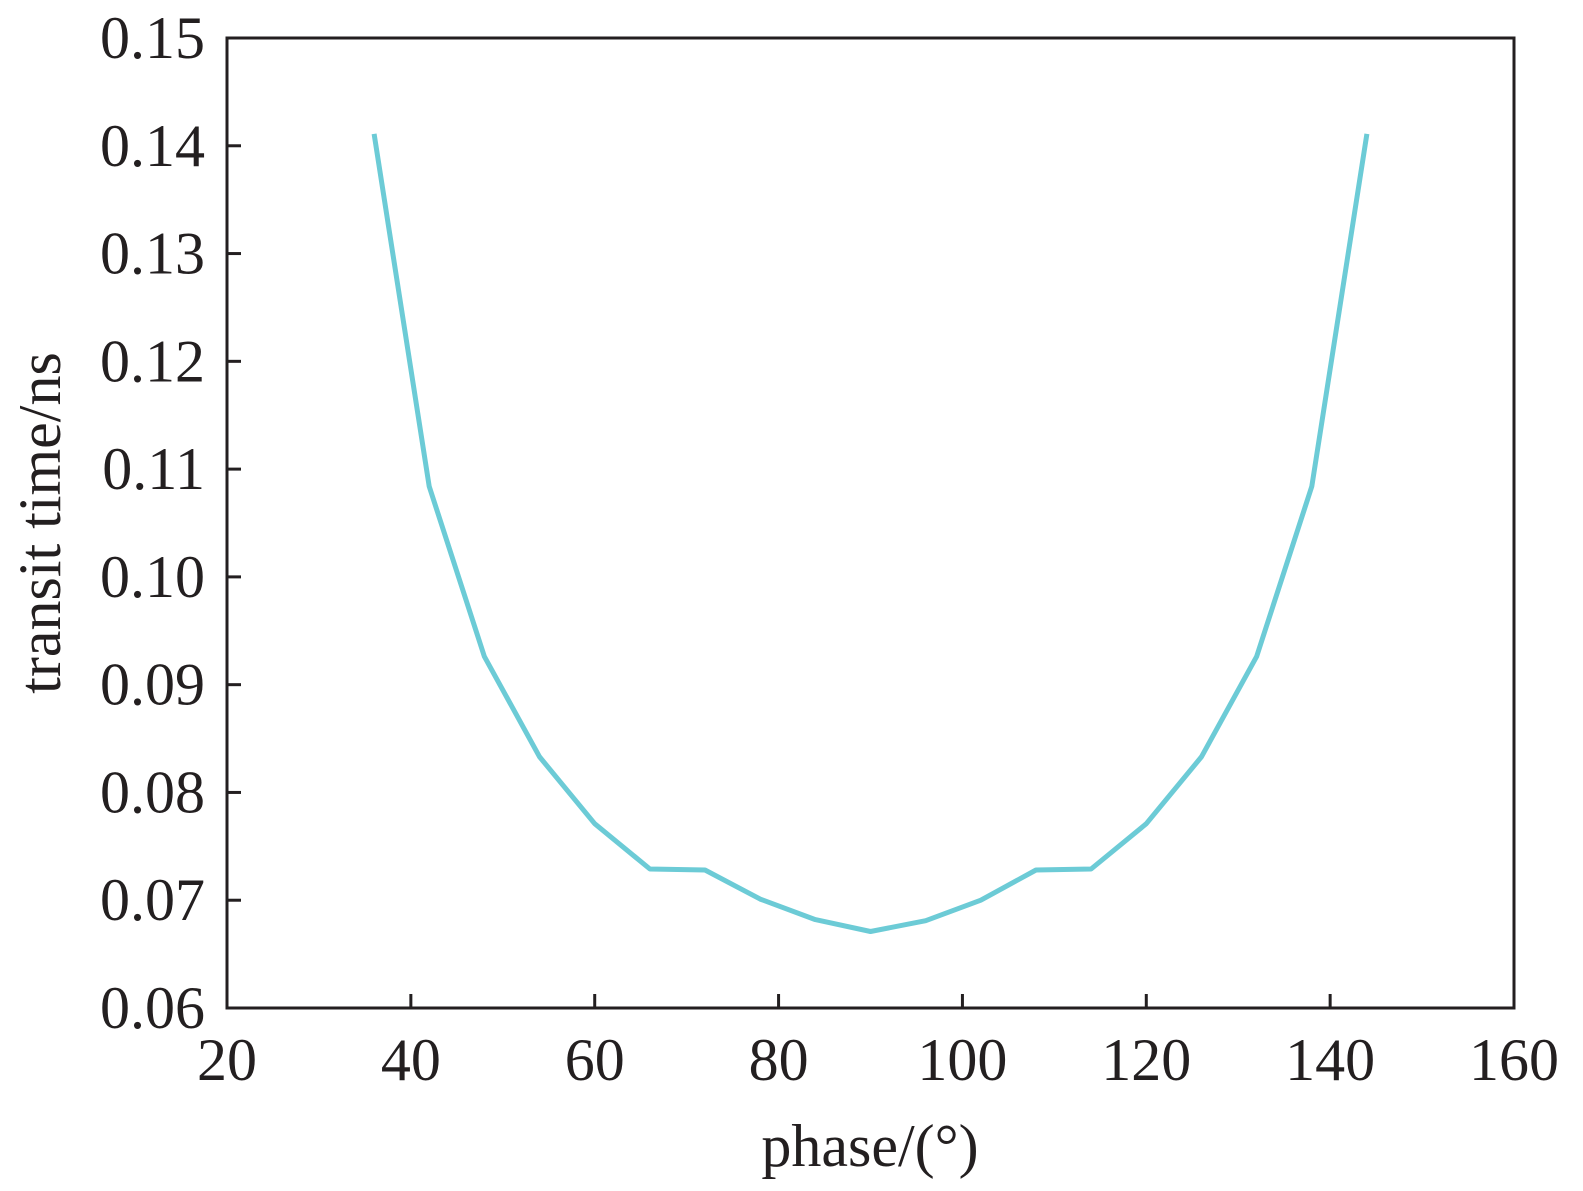 This screenshot has height=1191, width=1583. Describe the element at coordinates (152, 1008) in the screenshot. I see `y-tick-label: 0.06` at that location.